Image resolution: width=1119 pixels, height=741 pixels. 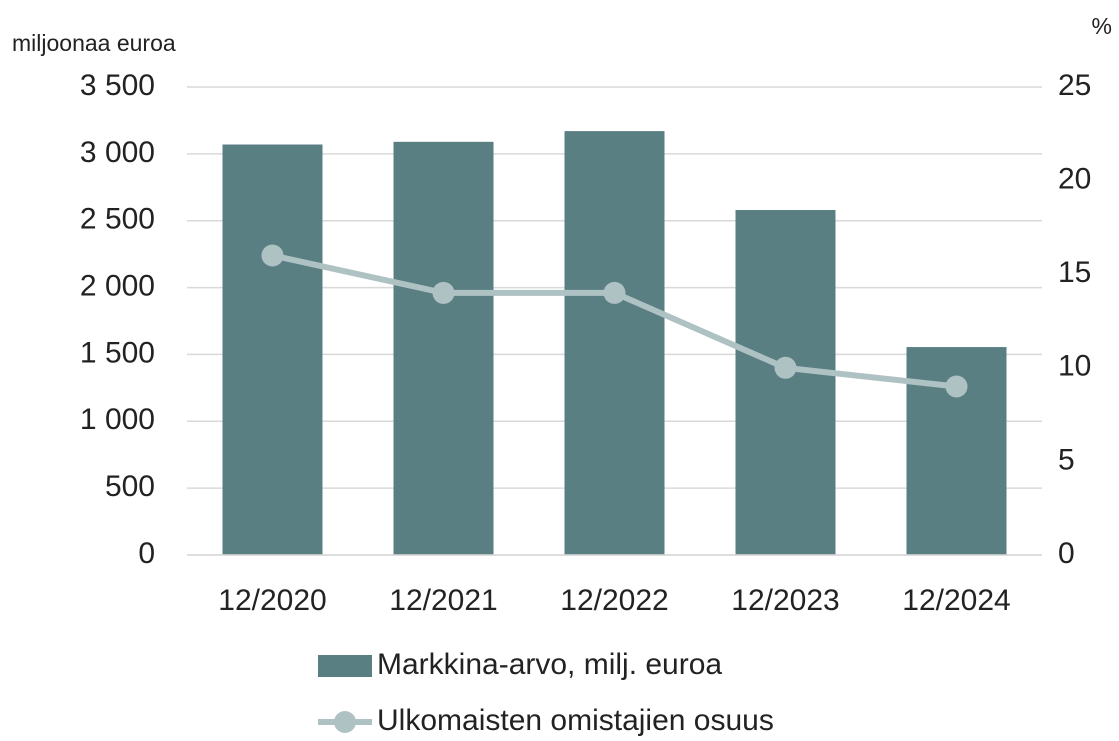 What do you see at coordinates (117, 219) in the screenshot?
I see `y-tick-label: 2 500` at bounding box center [117, 219].